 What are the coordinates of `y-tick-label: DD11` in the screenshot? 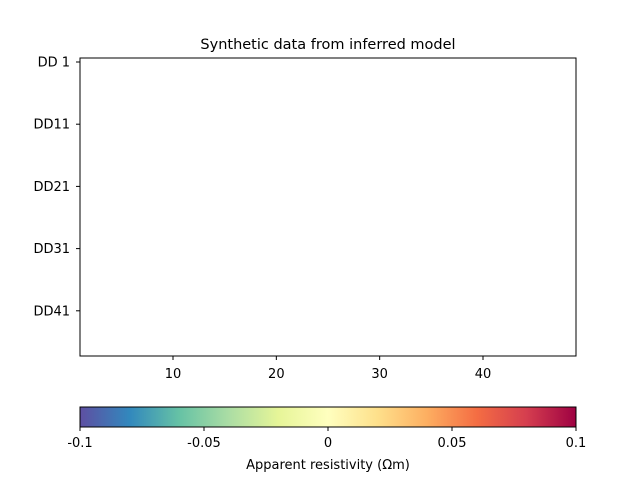 It's located at (51, 125).